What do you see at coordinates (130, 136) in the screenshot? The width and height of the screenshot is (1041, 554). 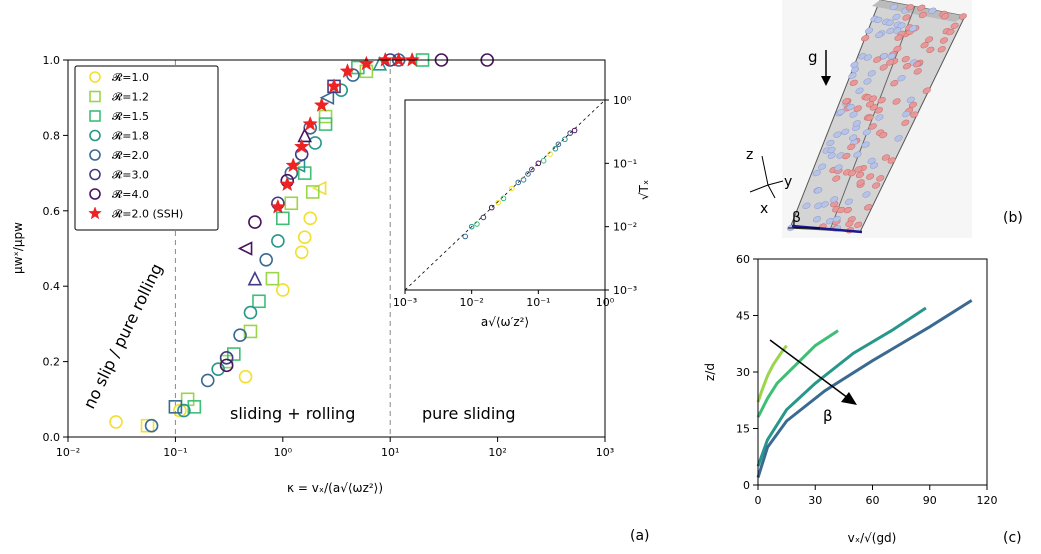 I see `legend-label: 𝓡=1.8` at bounding box center [130, 136].